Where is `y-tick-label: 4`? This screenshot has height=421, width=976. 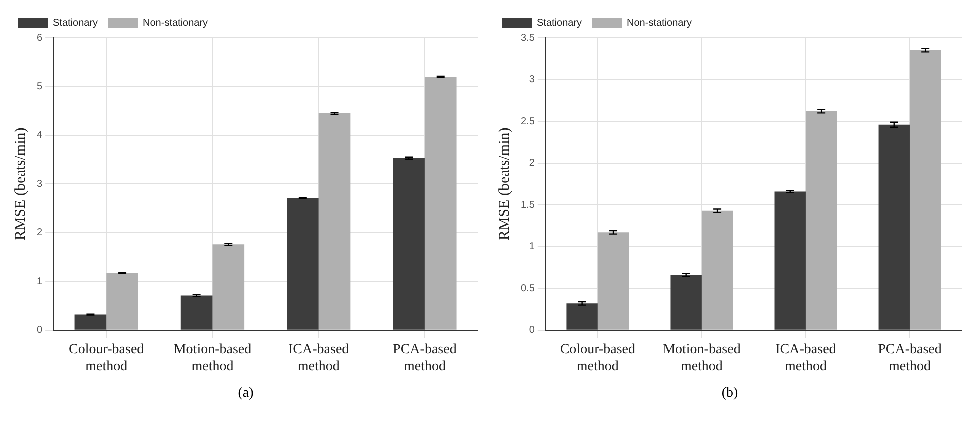
y-tick-label: 4 is located at coordinates (40, 136).